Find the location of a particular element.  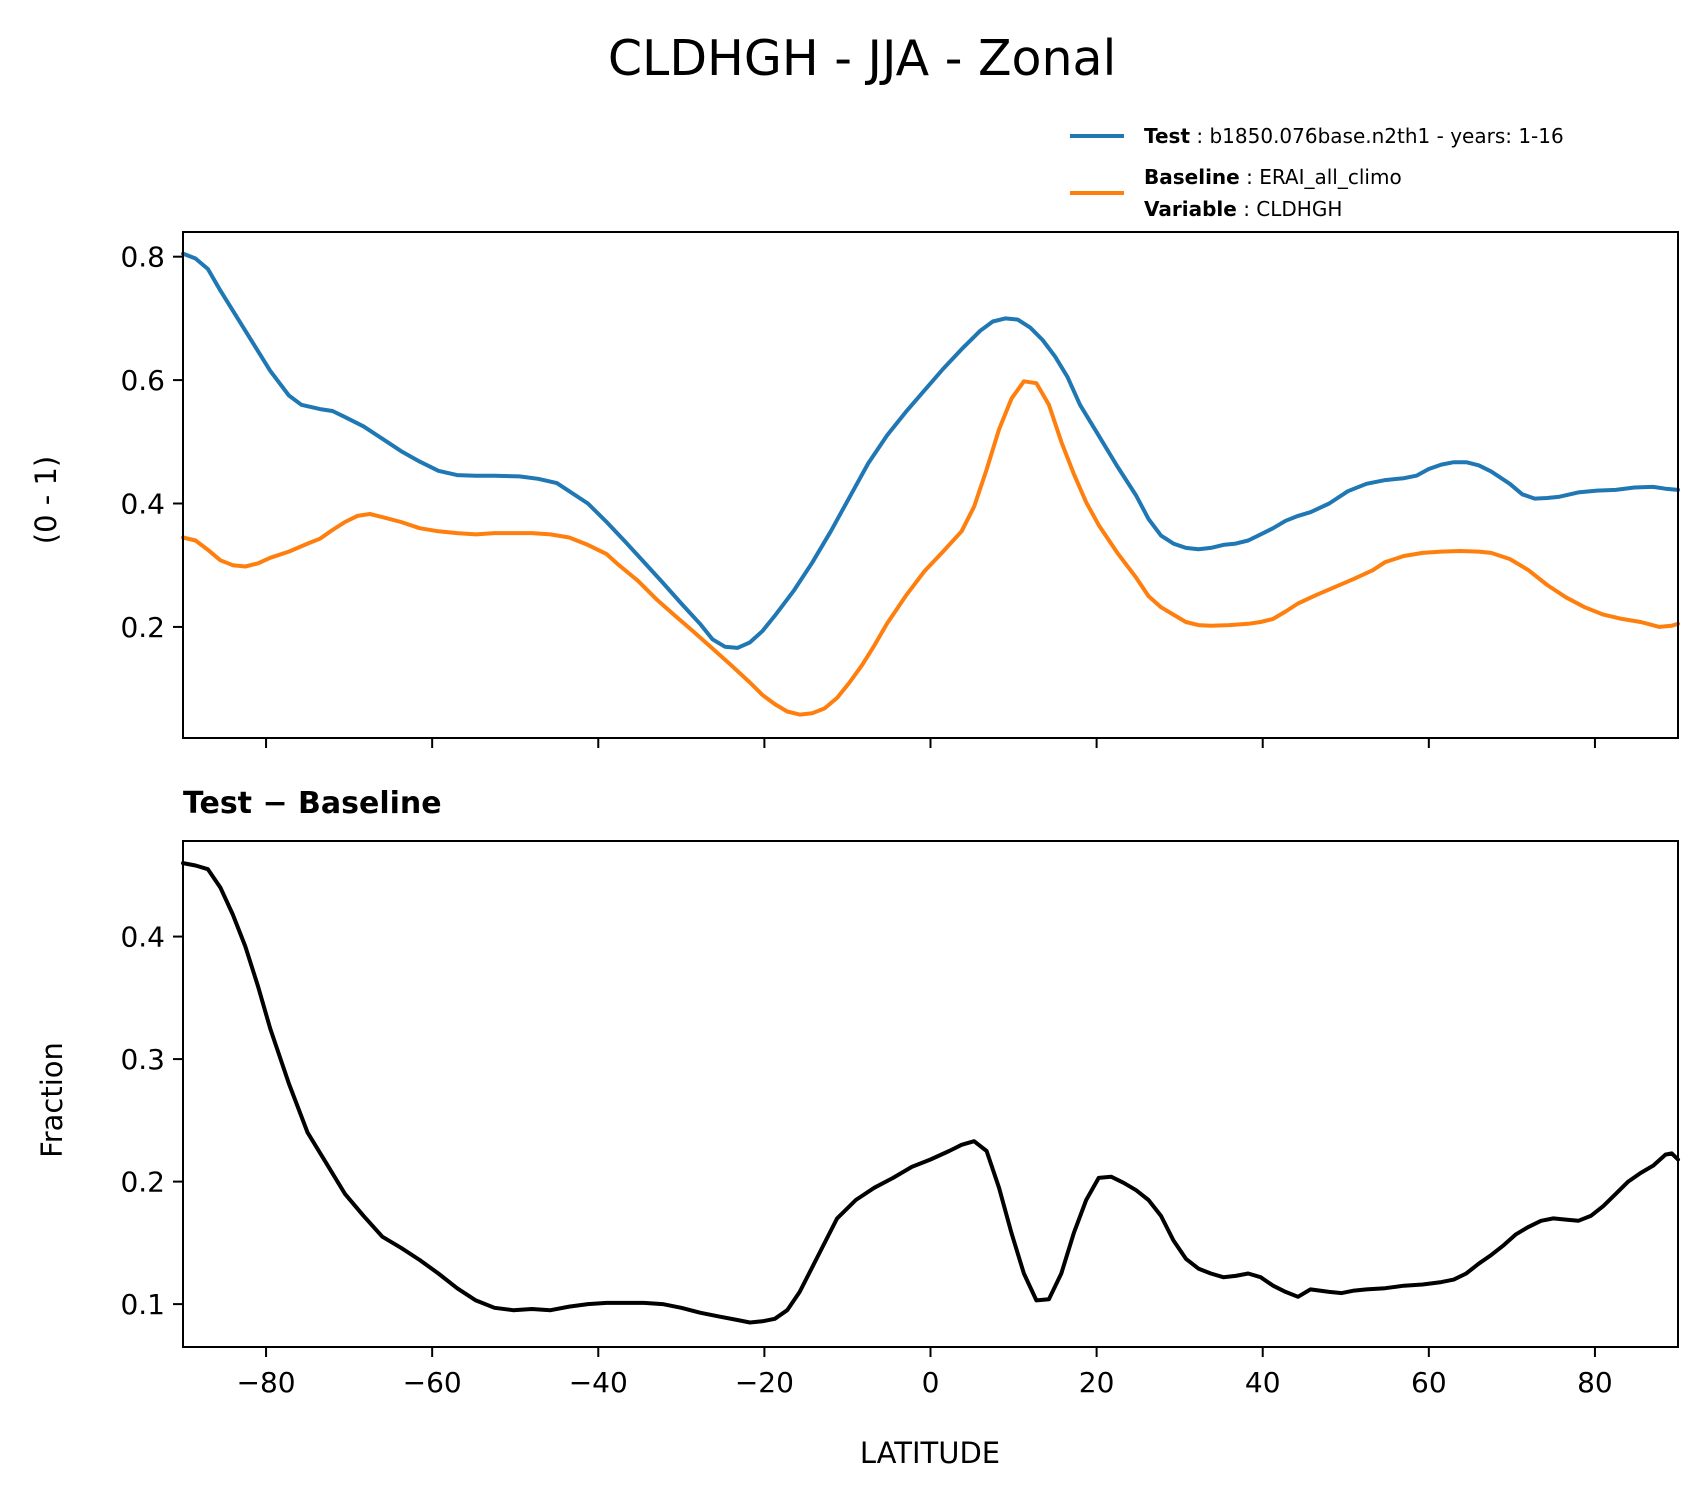

bottom-xtick-label: −60 is located at coordinates (432, 1382).